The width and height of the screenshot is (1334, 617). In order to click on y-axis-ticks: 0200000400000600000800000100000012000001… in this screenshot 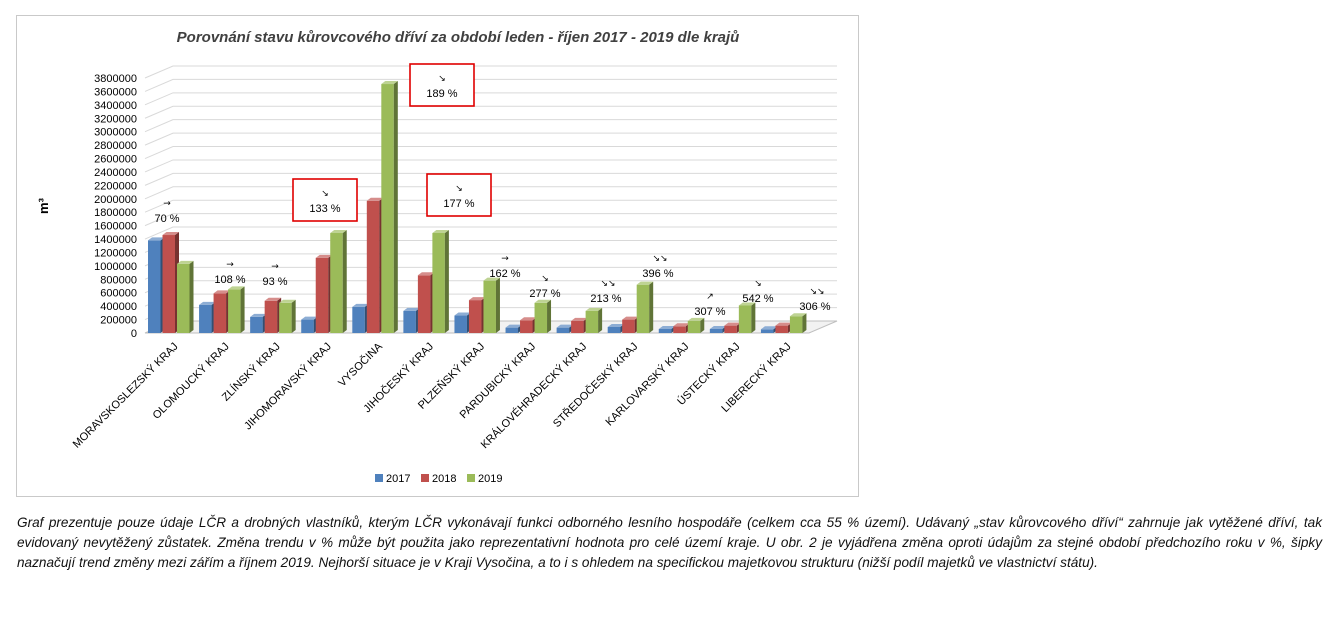, I will do `click(115, 206)`.